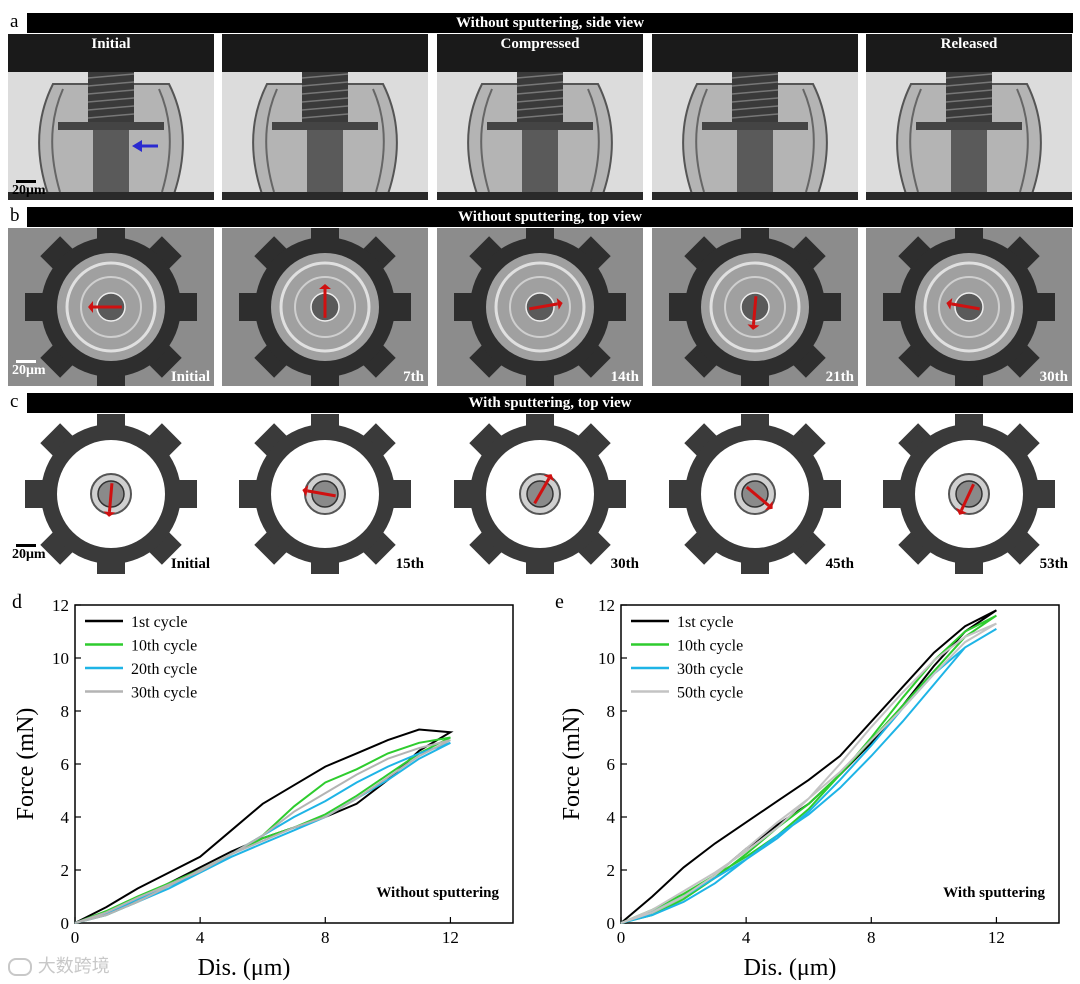 The width and height of the screenshot is (1080, 984). I want to click on y-tick-label: 4, so click(611, 817).